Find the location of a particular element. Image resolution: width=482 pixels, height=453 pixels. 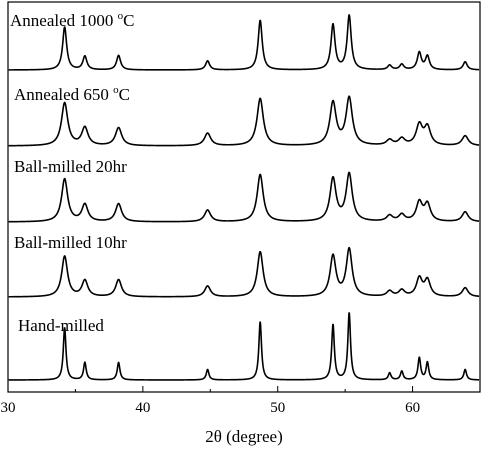

series-label: Annealed 650 oC is located at coordinates (72, 94).